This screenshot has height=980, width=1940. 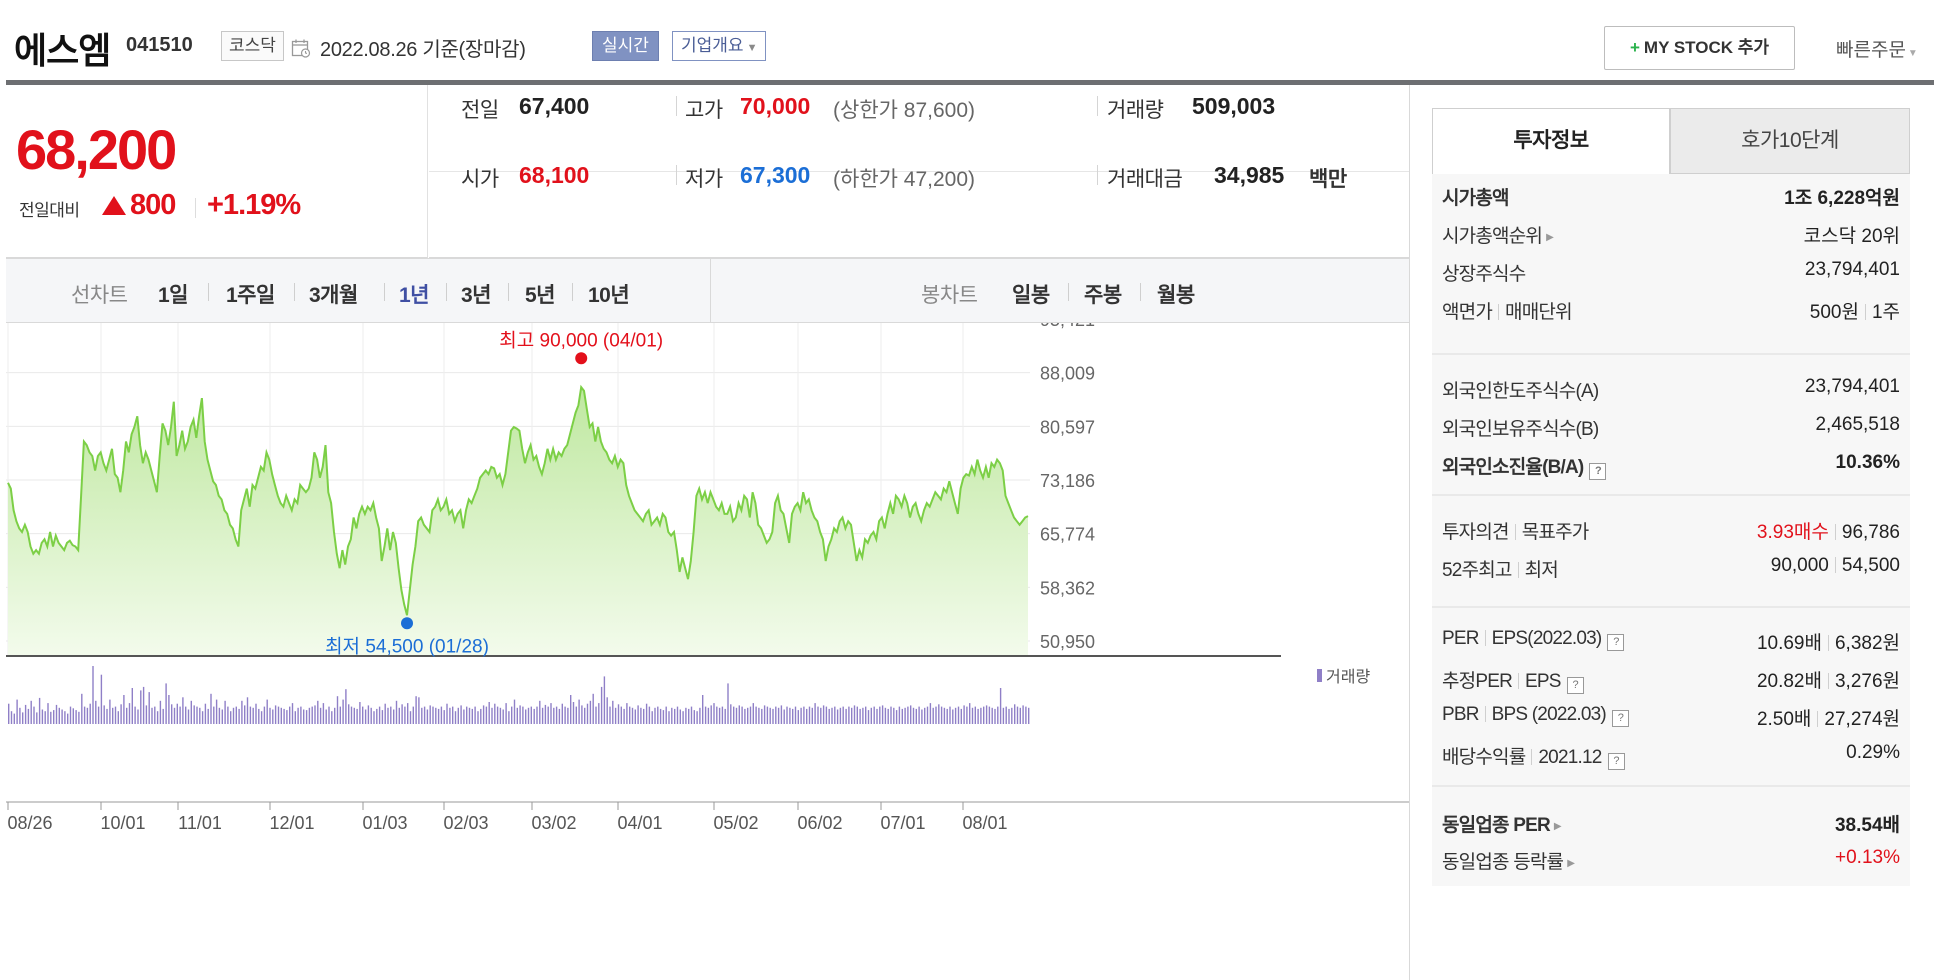 I want to click on low-value: 67,300, so click(x=775, y=175).